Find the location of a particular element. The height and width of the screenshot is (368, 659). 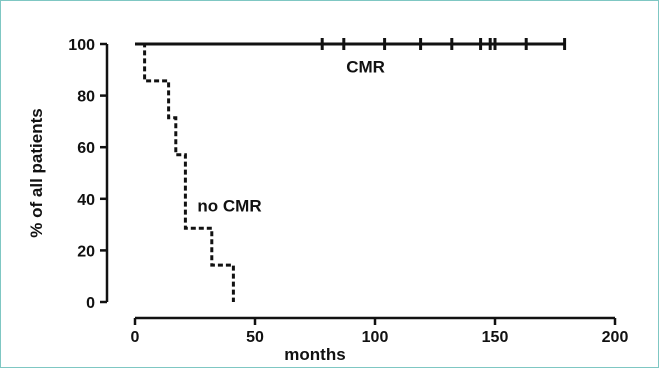

annotation-layer: CMR no CMR is located at coordinates (291, 136).